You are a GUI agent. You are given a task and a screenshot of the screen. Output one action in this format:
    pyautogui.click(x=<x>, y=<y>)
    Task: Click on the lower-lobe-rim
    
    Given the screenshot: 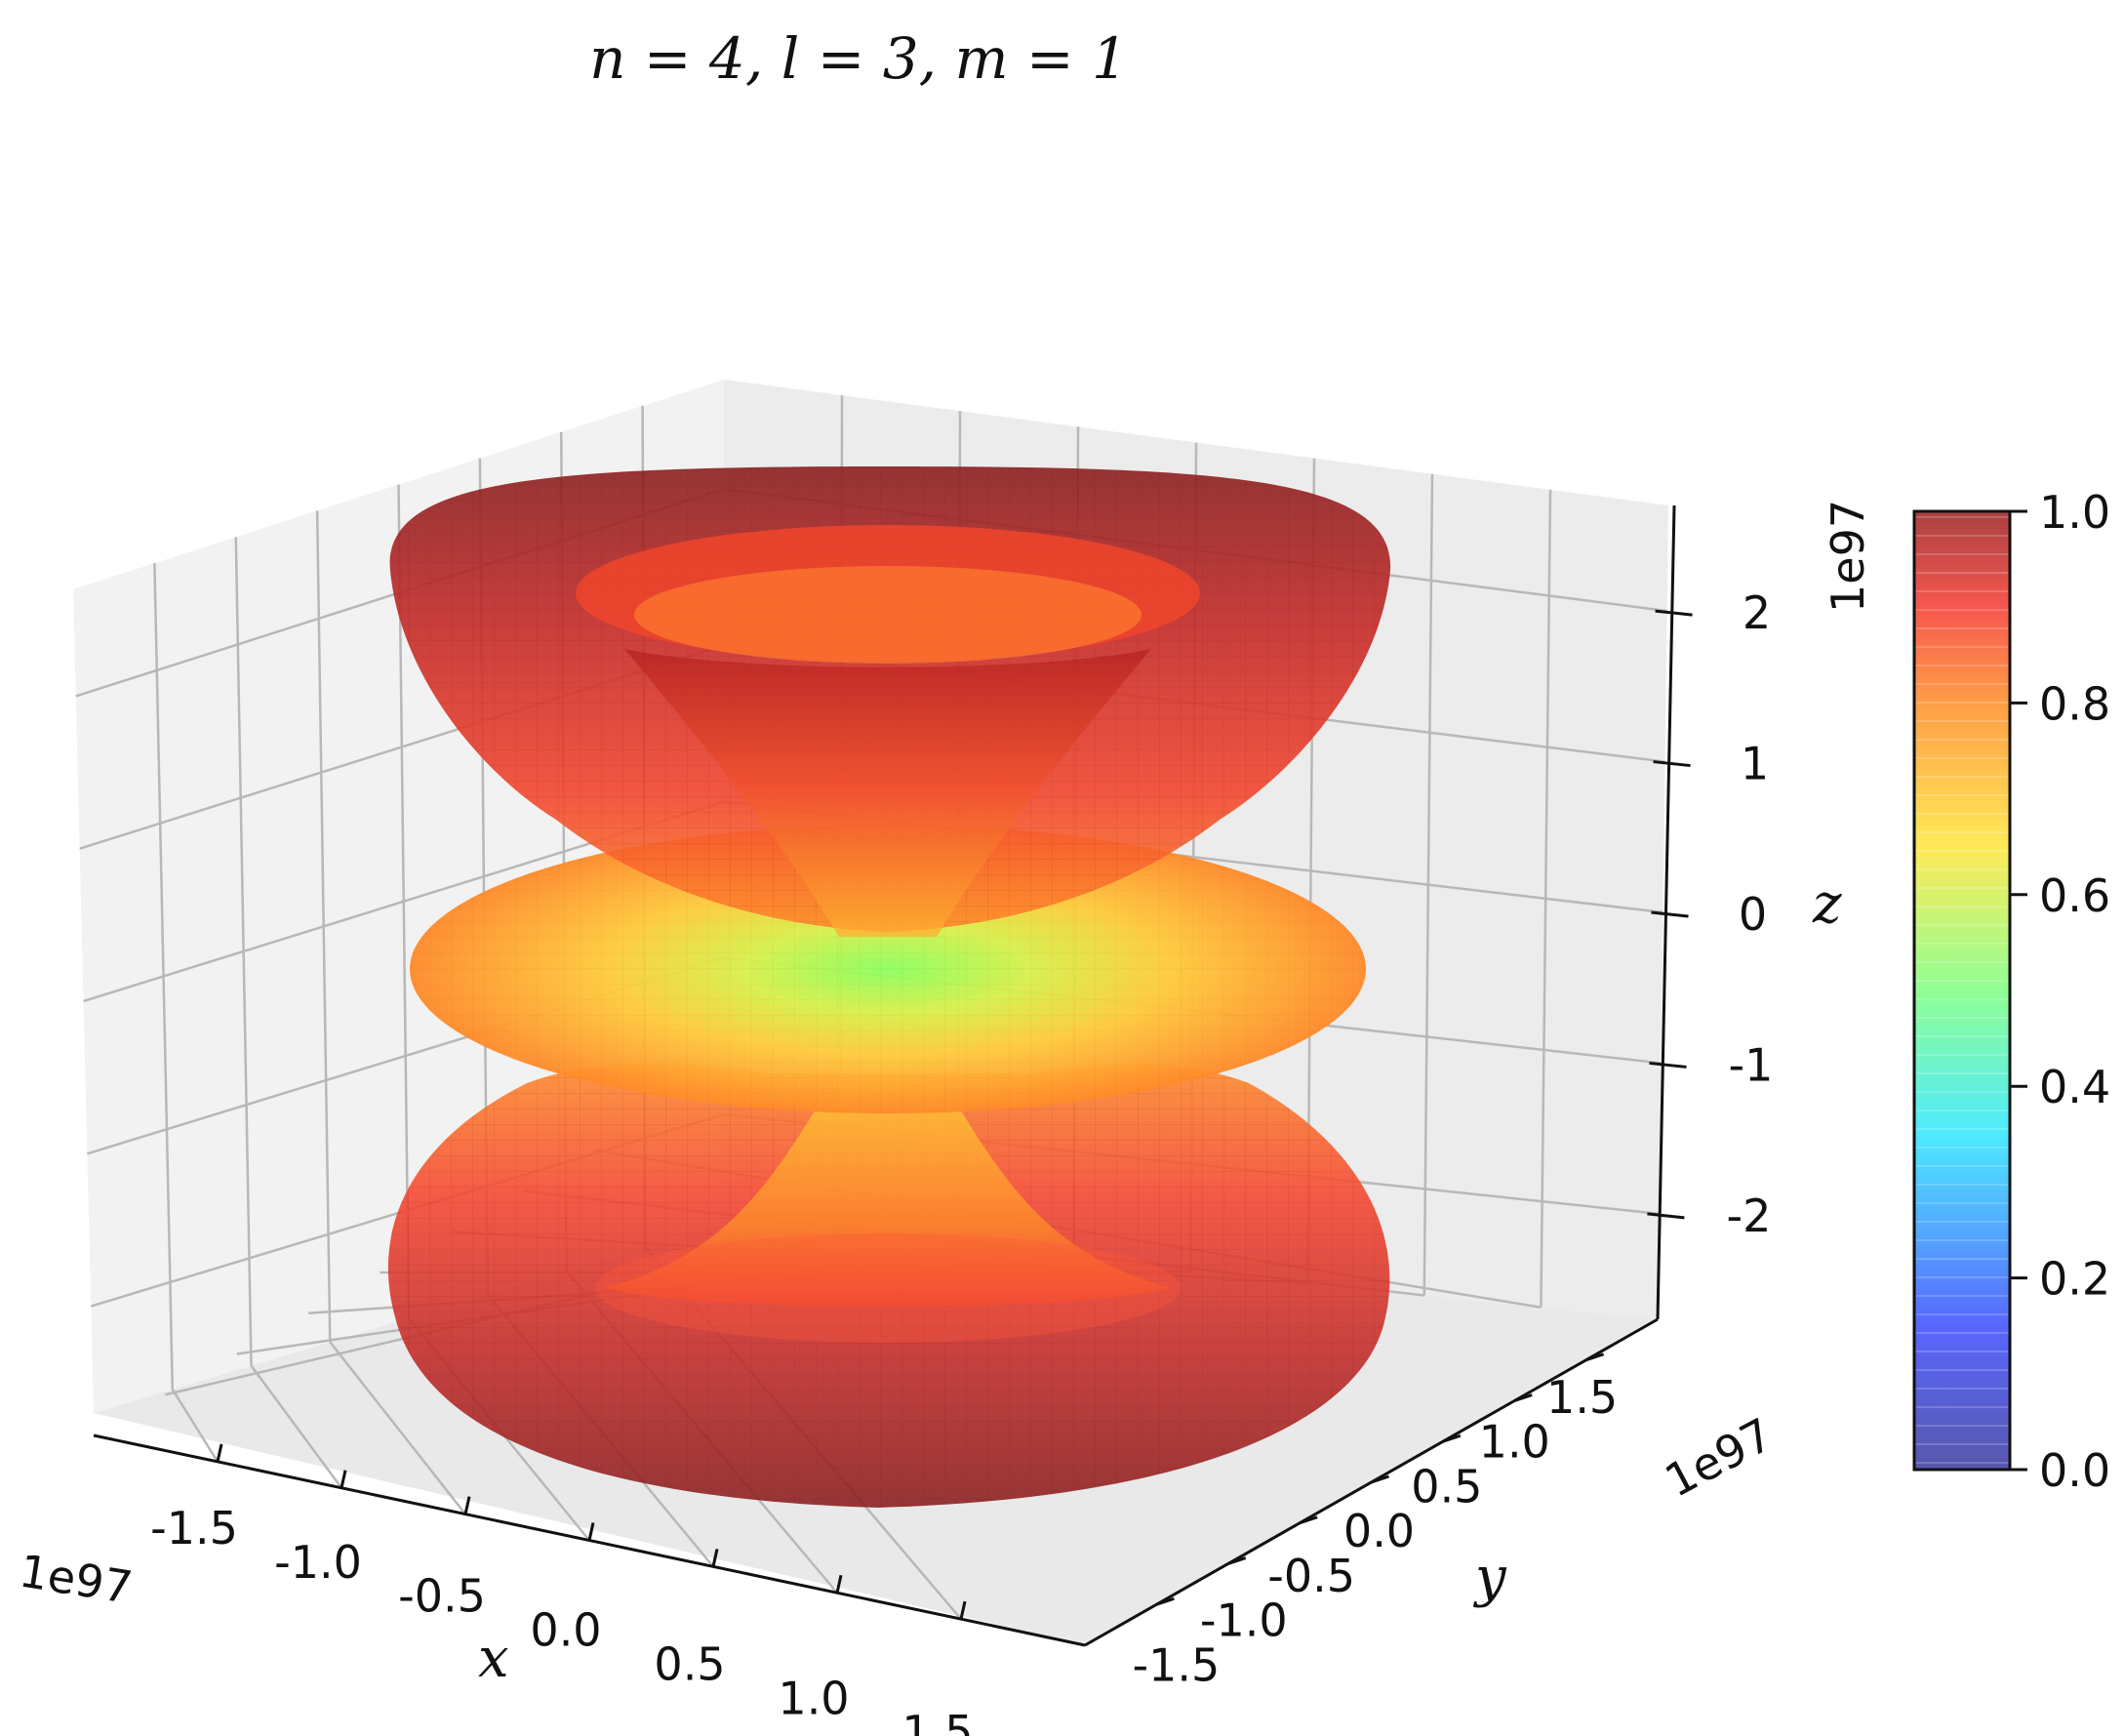 What is the action you would take?
    pyautogui.click(x=888, y=1288)
    